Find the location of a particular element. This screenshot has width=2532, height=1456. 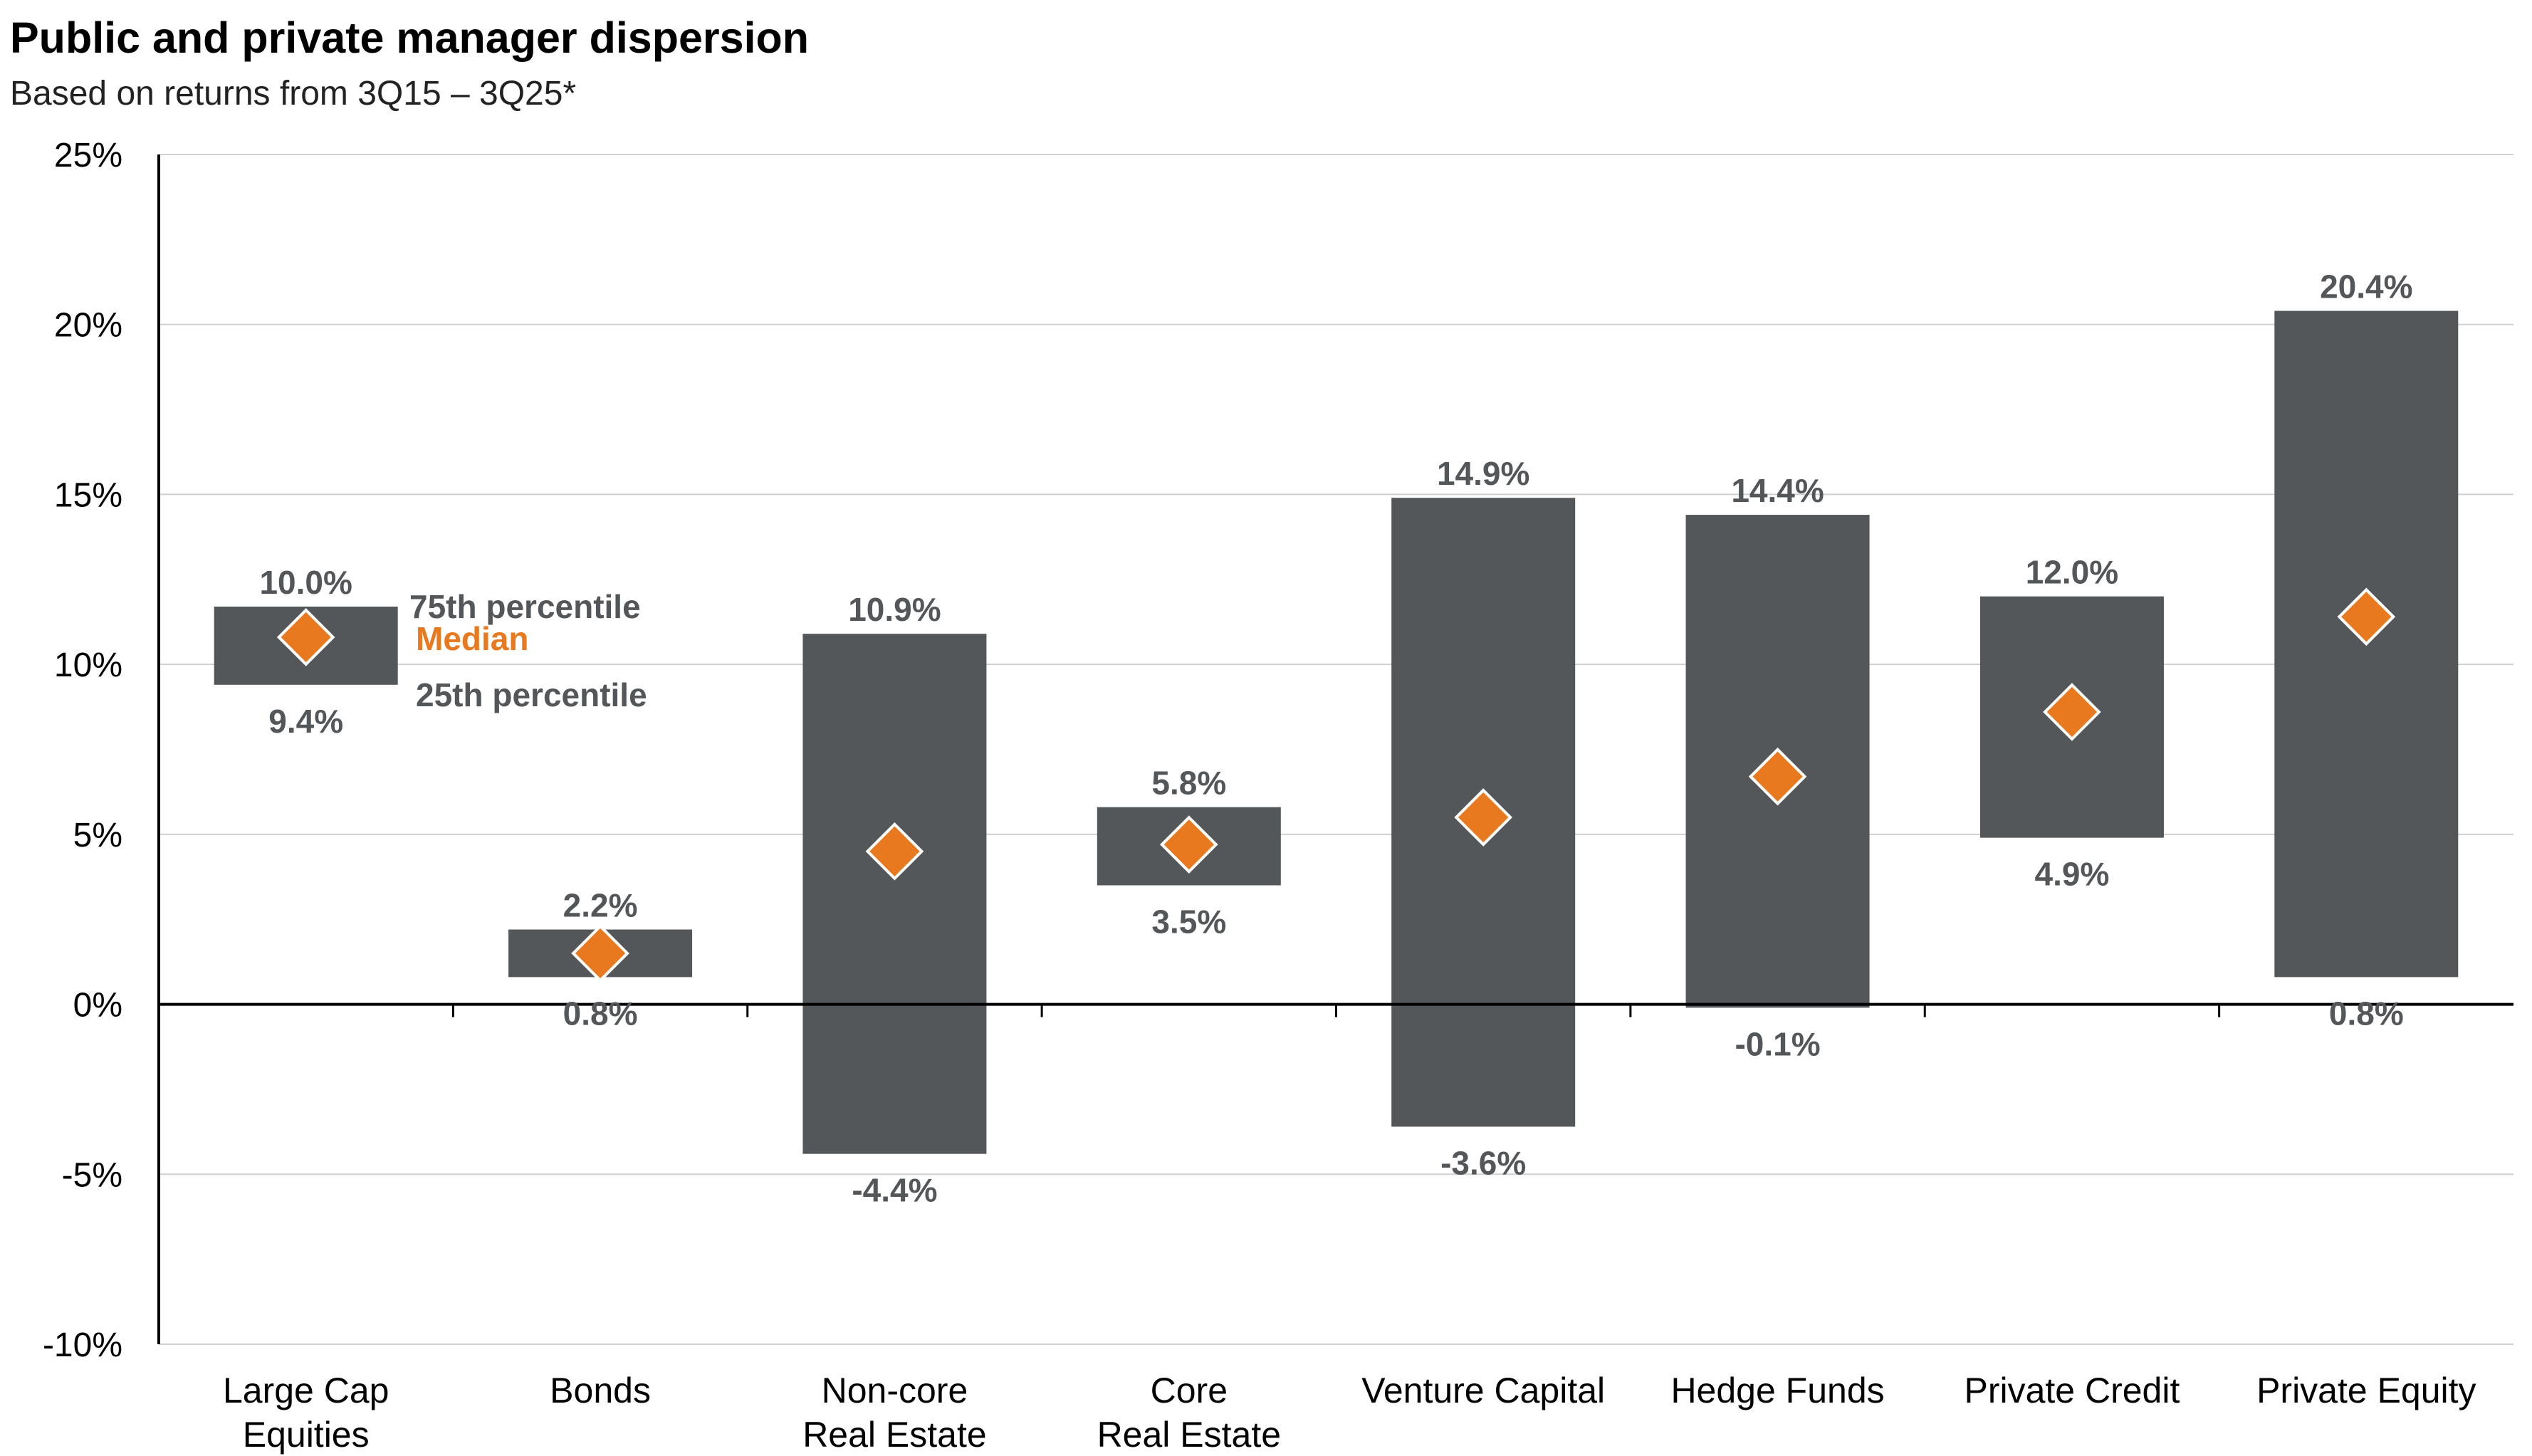

p25-data-label: 4.9% is located at coordinates (2072, 874).